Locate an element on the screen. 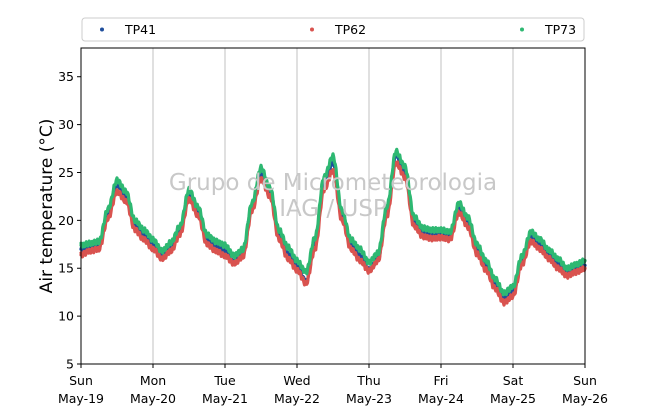 This screenshot has height=409, width=650. legend: TP41 TP62 TP73 is located at coordinates (333, 29).